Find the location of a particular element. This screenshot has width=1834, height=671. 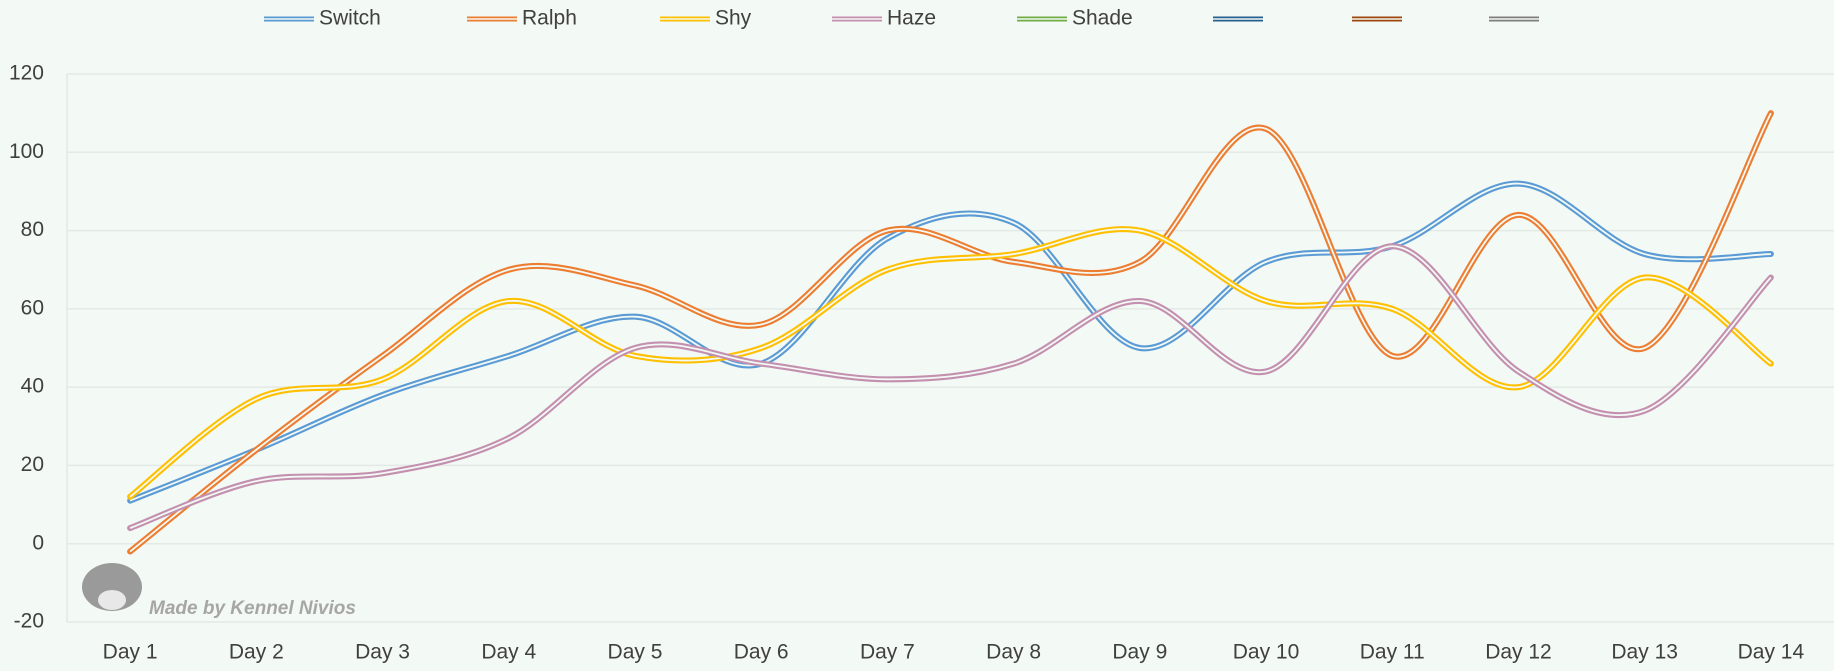

y-tick-label: 0 is located at coordinates (38, 542).